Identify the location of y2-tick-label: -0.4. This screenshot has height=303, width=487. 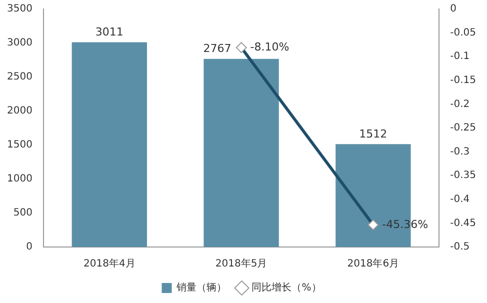
(460, 199).